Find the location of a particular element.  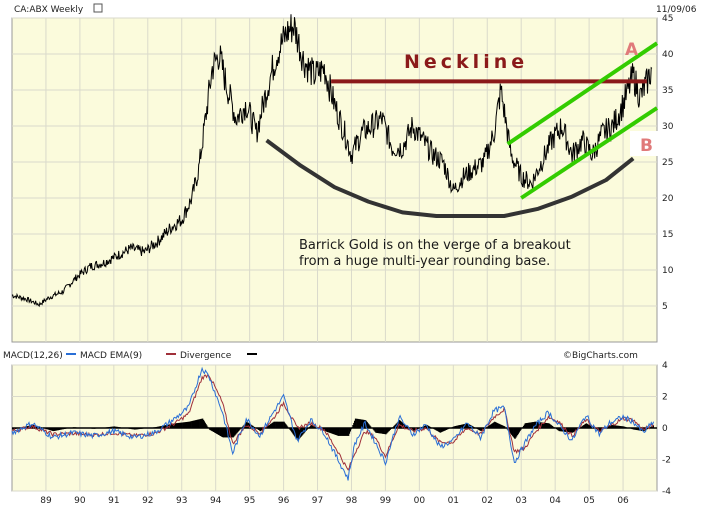

label-b: B is located at coordinates (646, 146).